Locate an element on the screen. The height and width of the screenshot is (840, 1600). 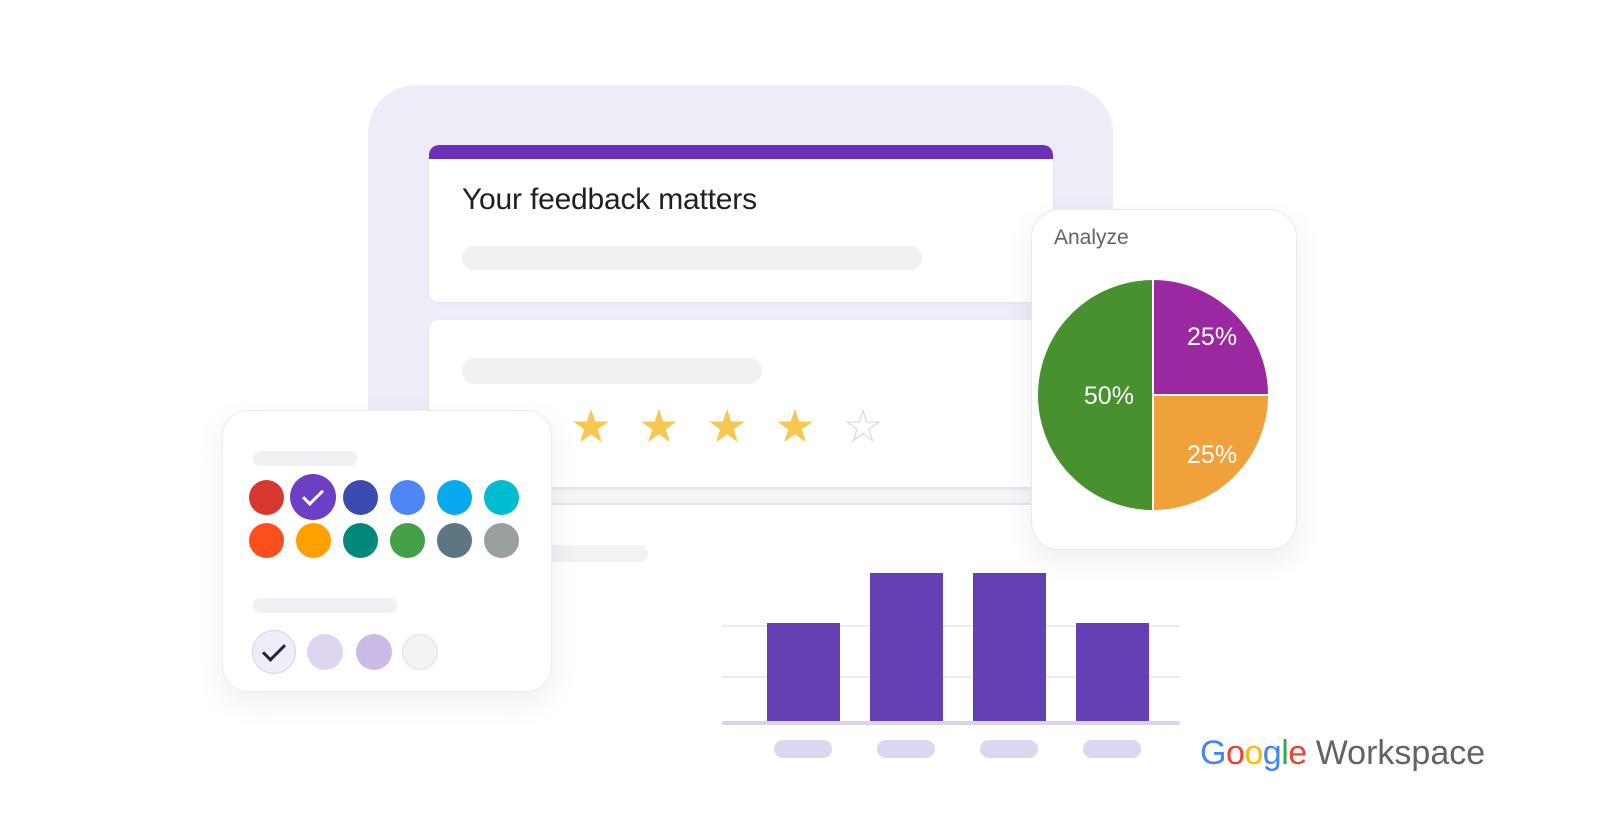
rating-stars: ★ ★ ★ ★ ☆ is located at coordinates (727, 426).